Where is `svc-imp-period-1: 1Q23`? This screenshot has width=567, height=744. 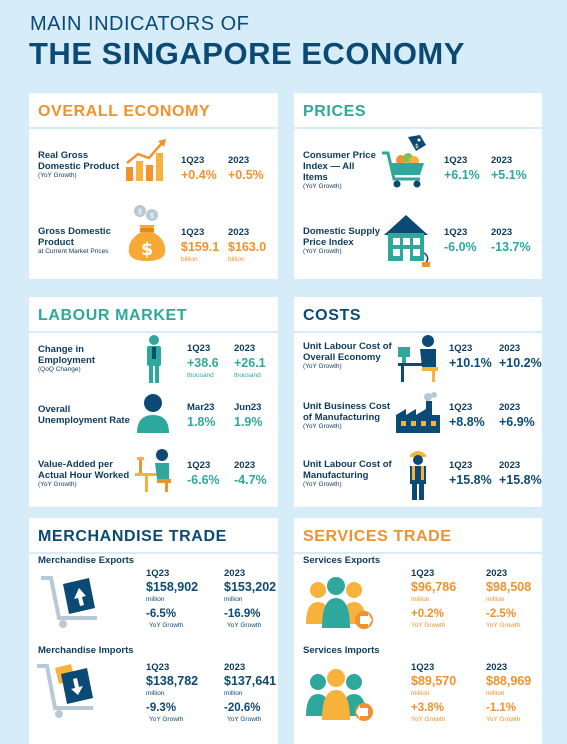 svc-imp-period-1: 1Q23 is located at coordinates (423, 667).